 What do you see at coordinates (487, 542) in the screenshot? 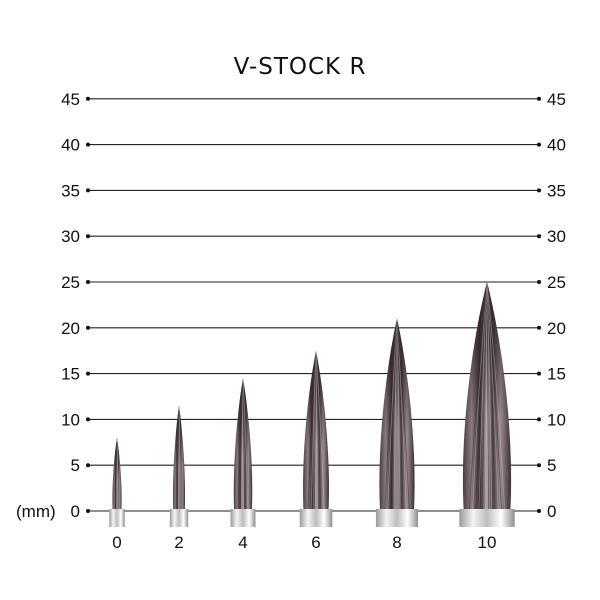
I see `x-tick-label: 10` at bounding box center [487, 542].